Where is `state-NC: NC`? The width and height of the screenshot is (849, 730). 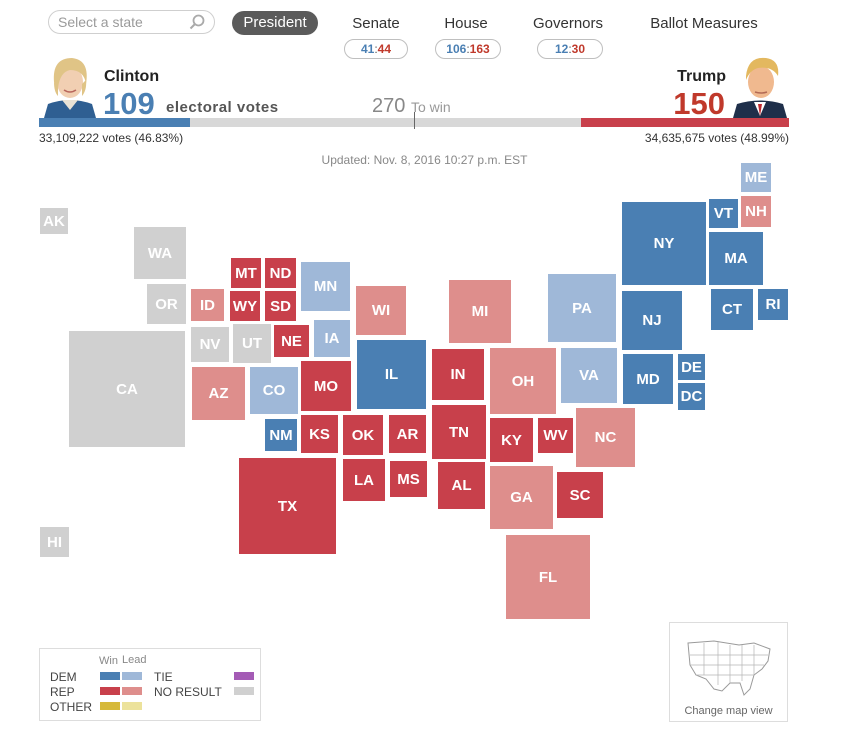
state-NC: NC is located at coordinates (605, 437).